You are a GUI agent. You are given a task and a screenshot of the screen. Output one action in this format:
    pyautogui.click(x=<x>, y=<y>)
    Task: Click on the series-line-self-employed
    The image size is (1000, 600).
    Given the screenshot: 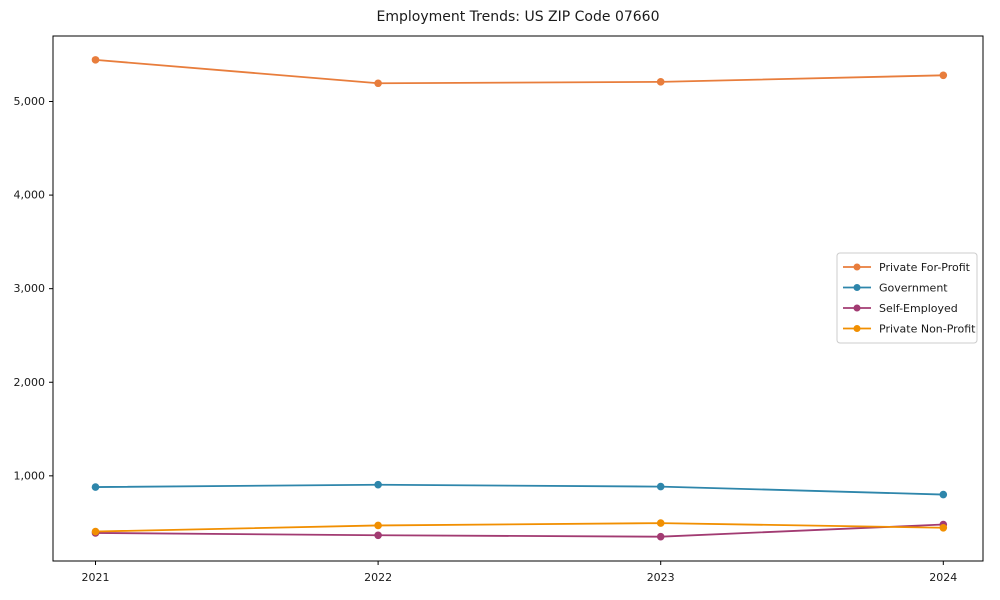 What is the action you would take?
    pyautogui.click(x=519, y=530)
    